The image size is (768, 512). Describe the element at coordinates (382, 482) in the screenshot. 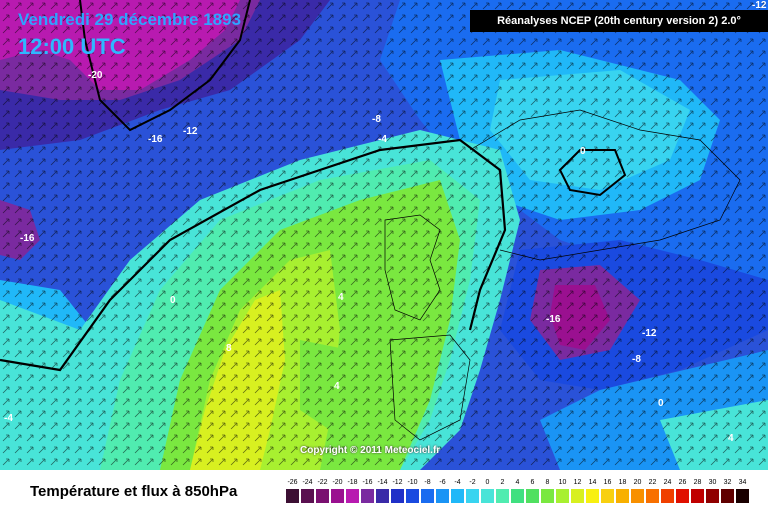

I see `legend-tick-label: -14` at that location.